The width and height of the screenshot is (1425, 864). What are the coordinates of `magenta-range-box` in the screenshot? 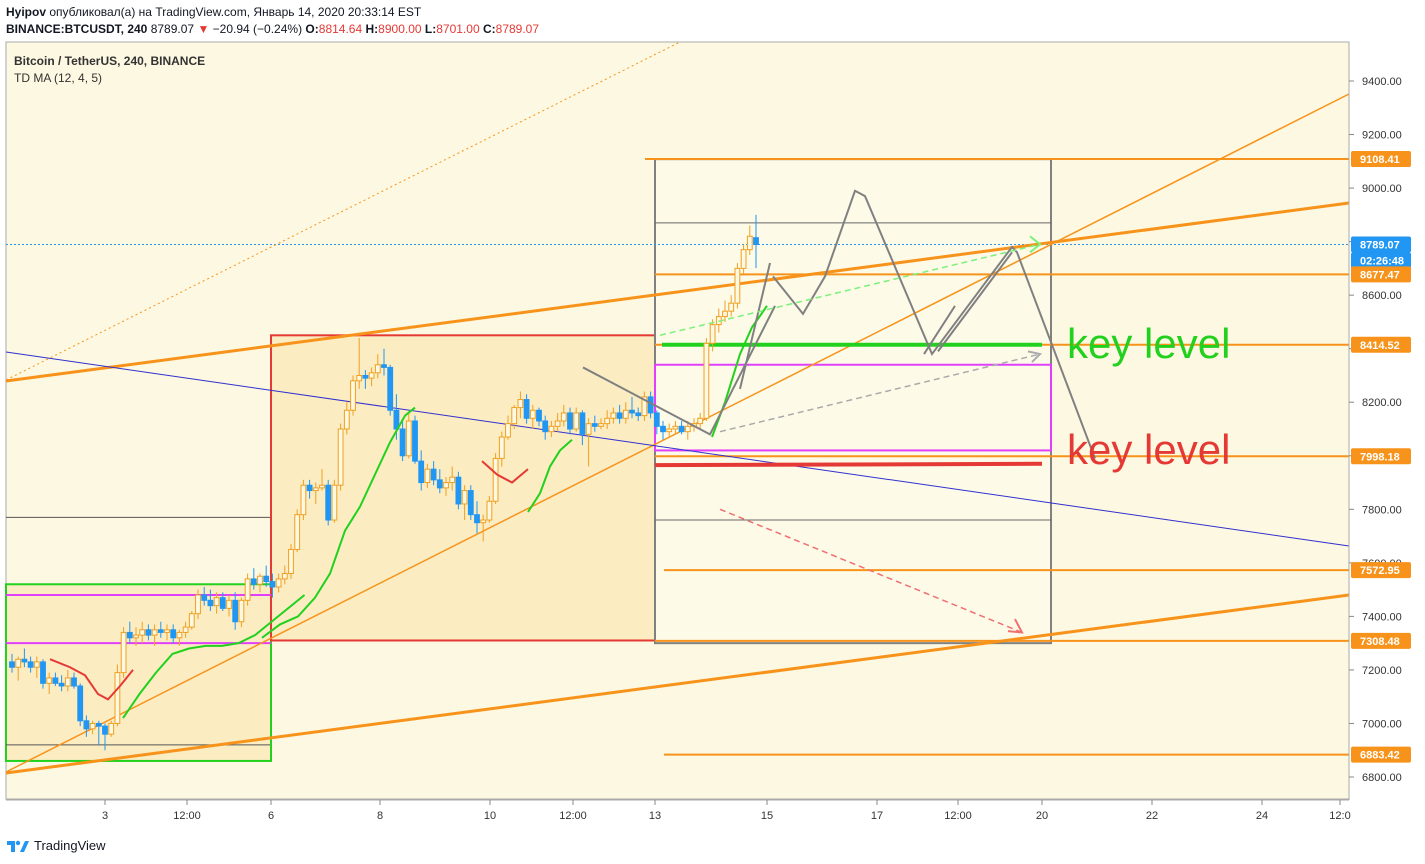 It's located at (853, 407).